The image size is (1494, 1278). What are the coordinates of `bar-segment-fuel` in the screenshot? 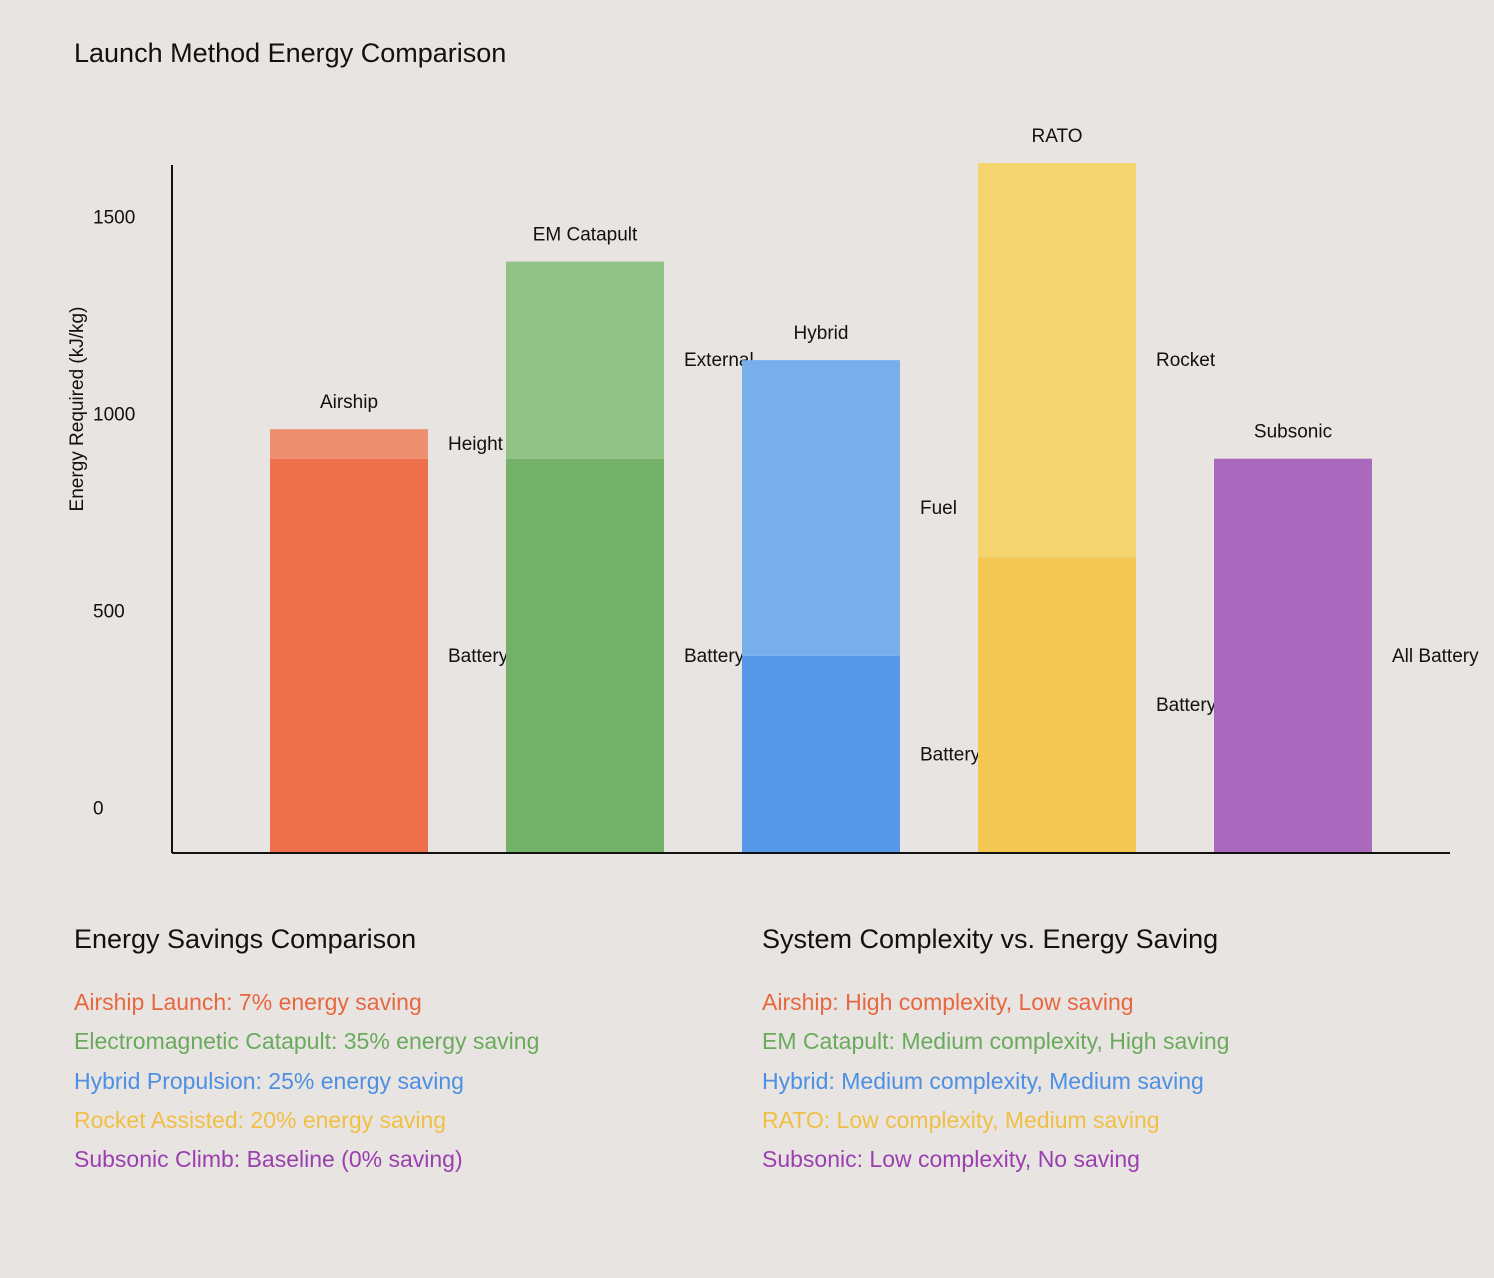 It's located at (821, 508).